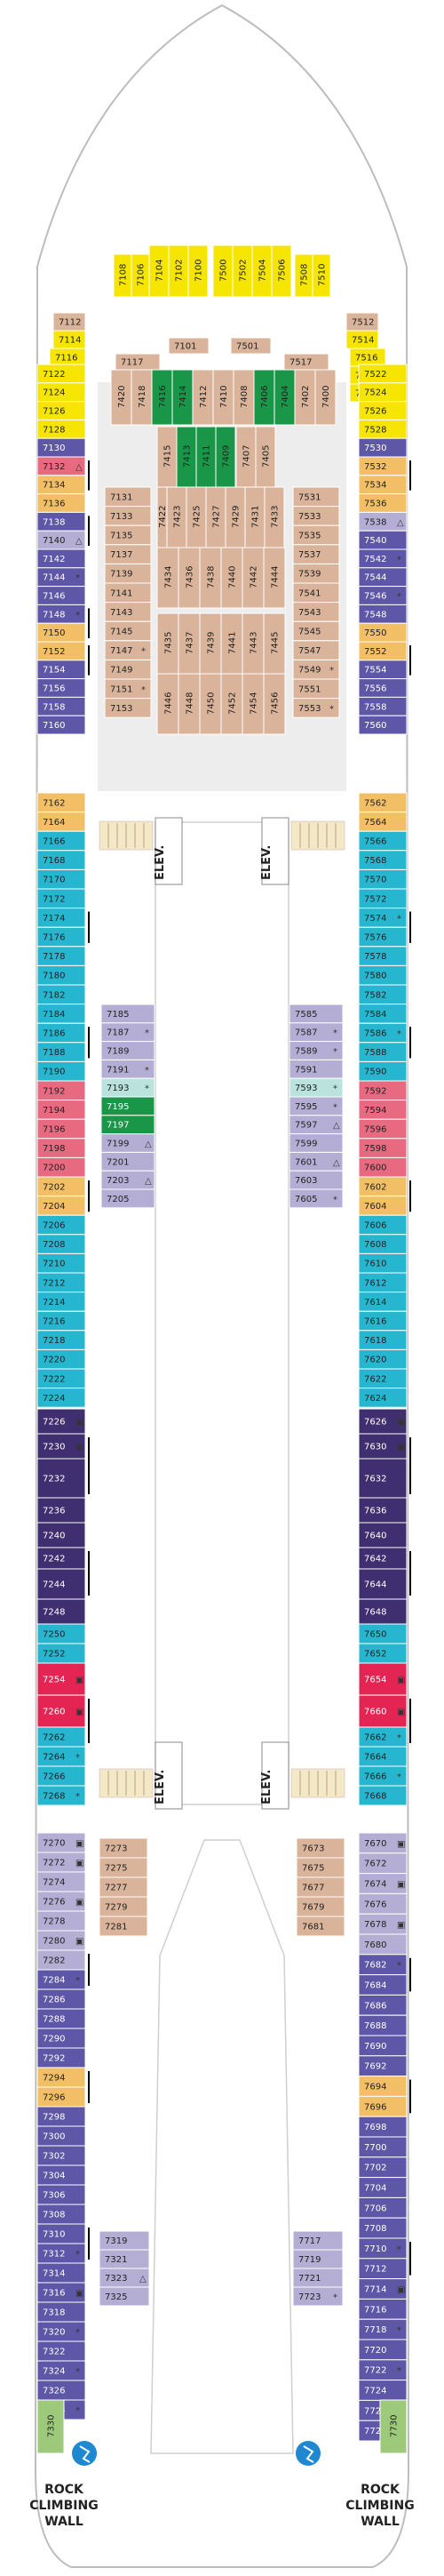 The width and height of the screenshot is (444, 2576). I want to click on cabin-7147: 7147 *, so click(128, 650).